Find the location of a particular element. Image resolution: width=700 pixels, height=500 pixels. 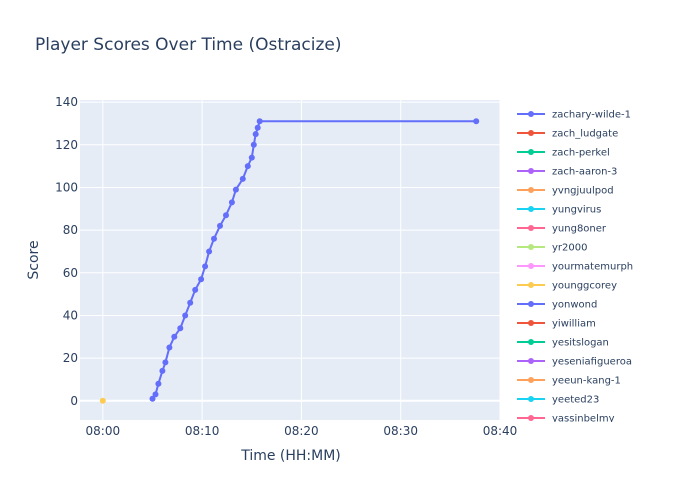

y-tick-label: 80 is located at coordinates (70, 230).